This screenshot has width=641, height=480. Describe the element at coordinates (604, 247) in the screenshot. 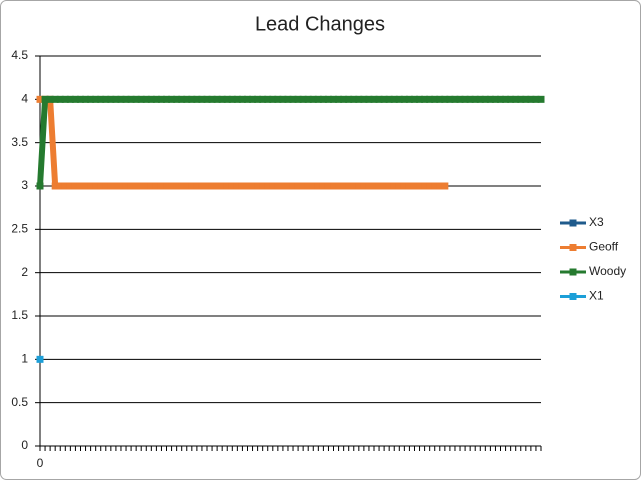

I see `legend-label: Geoff` at that location.